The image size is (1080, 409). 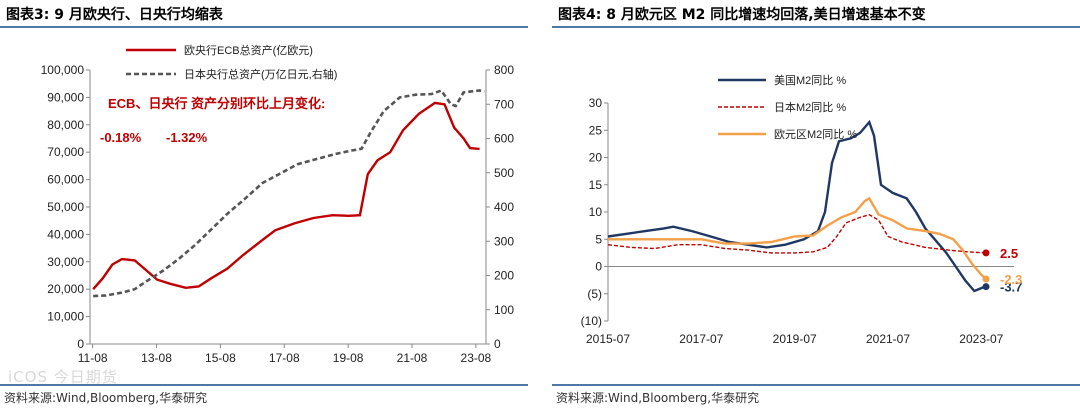 What do you see at coordinates (260, 74) in the screenshot?
I see `legend-label: 日本央行总资产(万亿日元,右轴)` at bounding box center [260, 74].